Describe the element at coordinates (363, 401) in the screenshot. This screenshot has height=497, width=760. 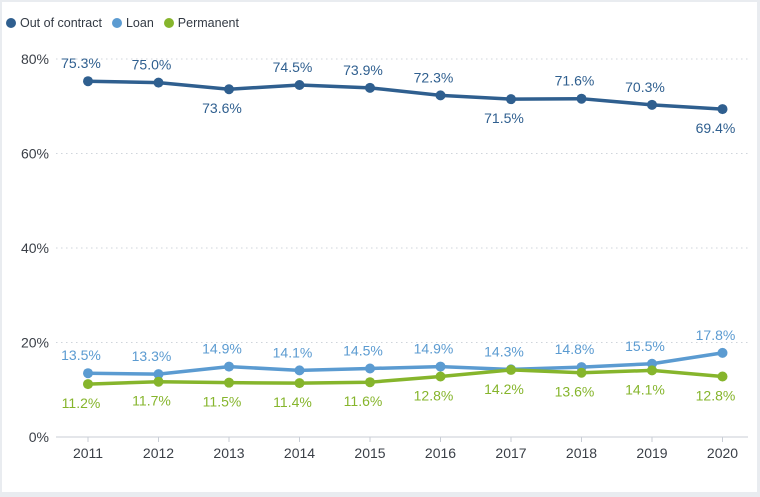
I see `data-label-permanent-2015: 11.6%` at that location.